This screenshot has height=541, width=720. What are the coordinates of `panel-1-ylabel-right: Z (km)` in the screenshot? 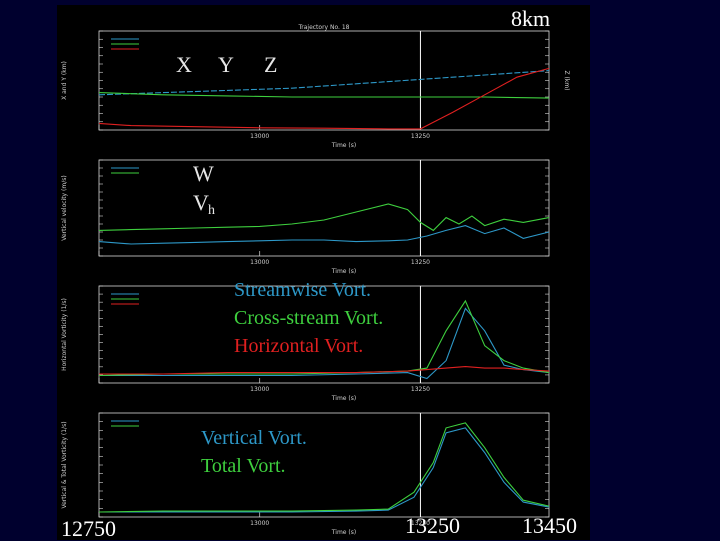 It's located at (566, 80).